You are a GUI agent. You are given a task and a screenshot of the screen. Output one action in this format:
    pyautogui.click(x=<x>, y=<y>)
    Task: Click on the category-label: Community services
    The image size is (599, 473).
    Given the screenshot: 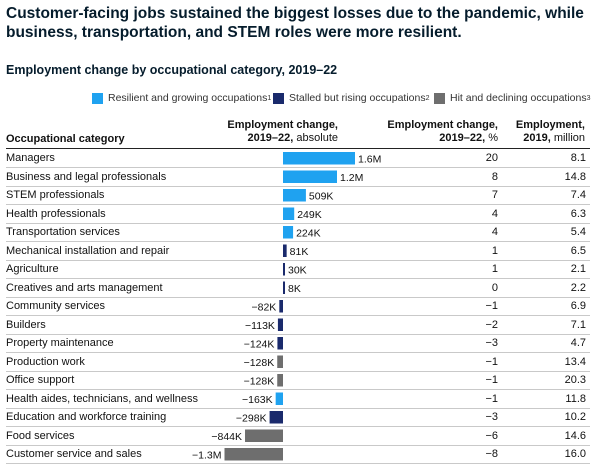 What is the action you would take?
    pyautogui.click(x=56, y=306)
    